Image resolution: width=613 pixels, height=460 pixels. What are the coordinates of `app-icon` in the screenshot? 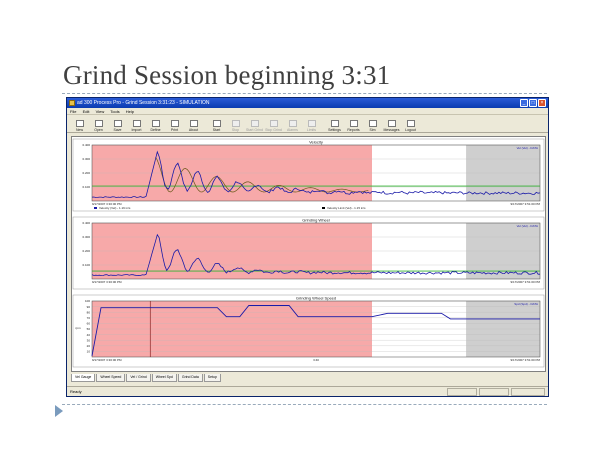 It's located at (72, 103).